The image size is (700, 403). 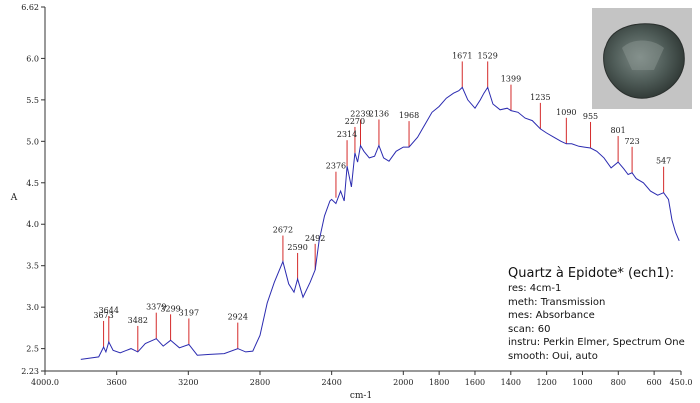 What do you see at coordinates (360, 113) in the screenshot?
I see `peak-label-2239: 2239` at bounding box center [360, 113].